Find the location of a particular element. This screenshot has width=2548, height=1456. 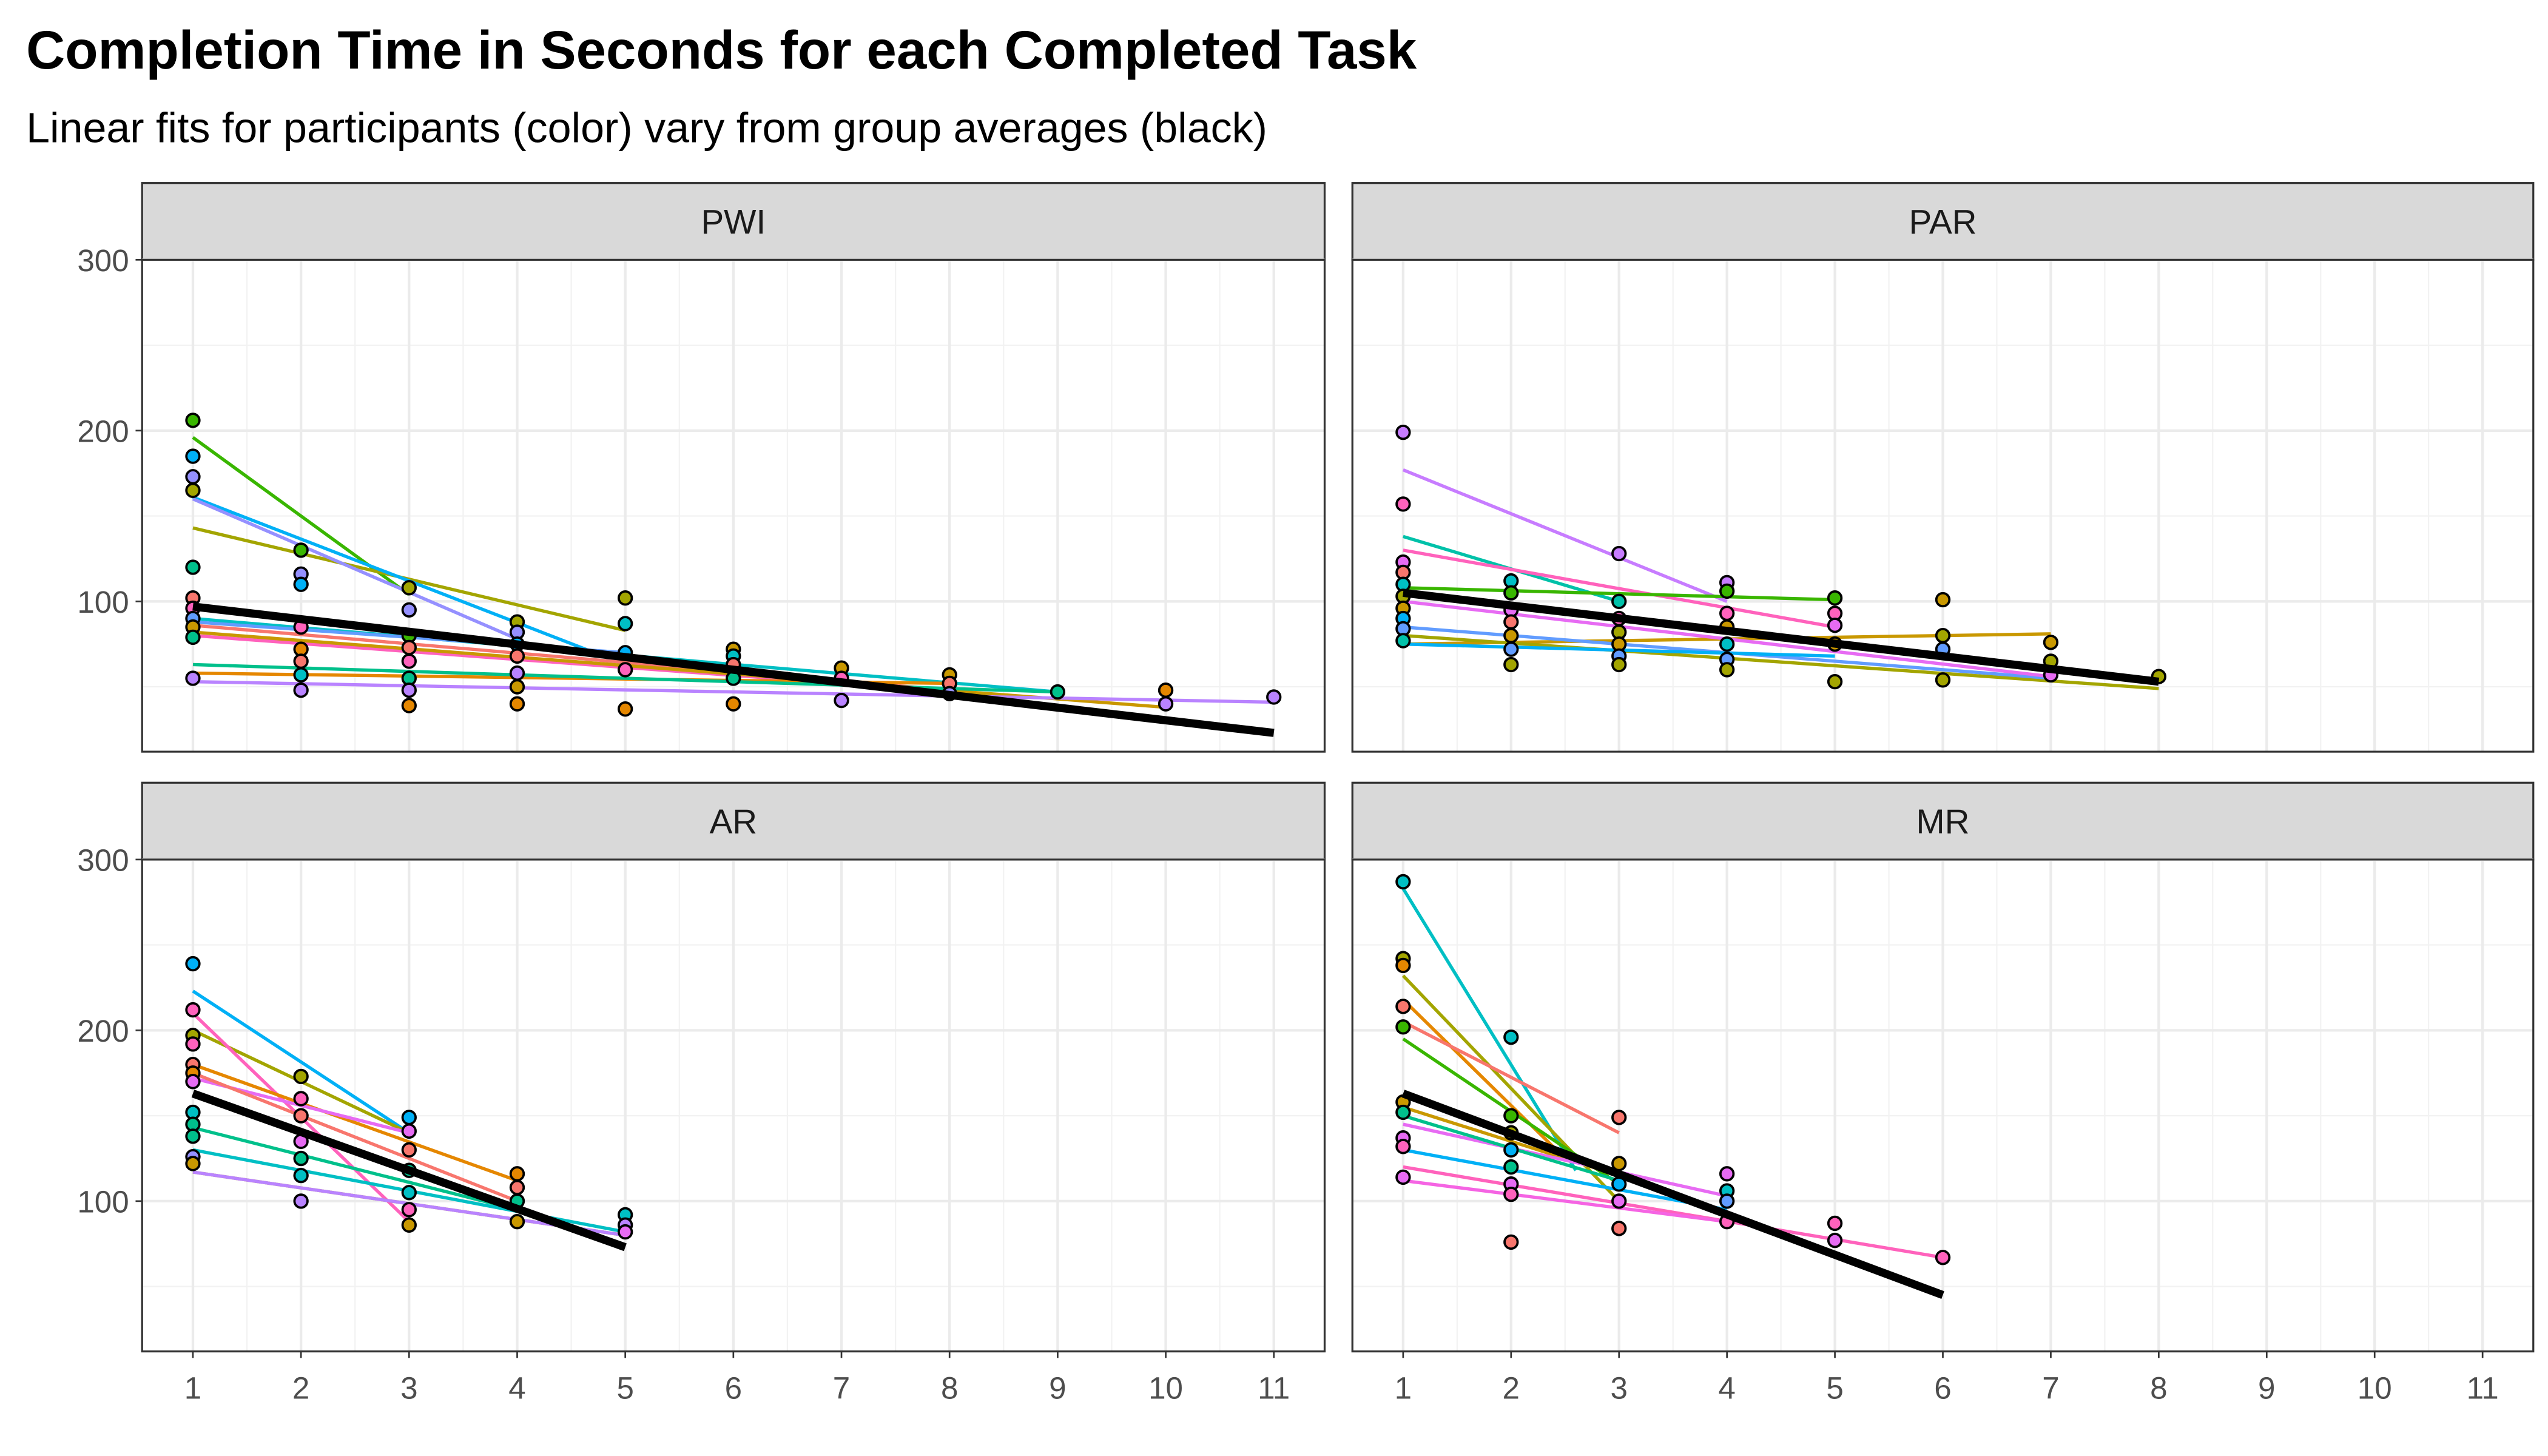

x-tick-label: 8 is located at coordinates (949, 1388).